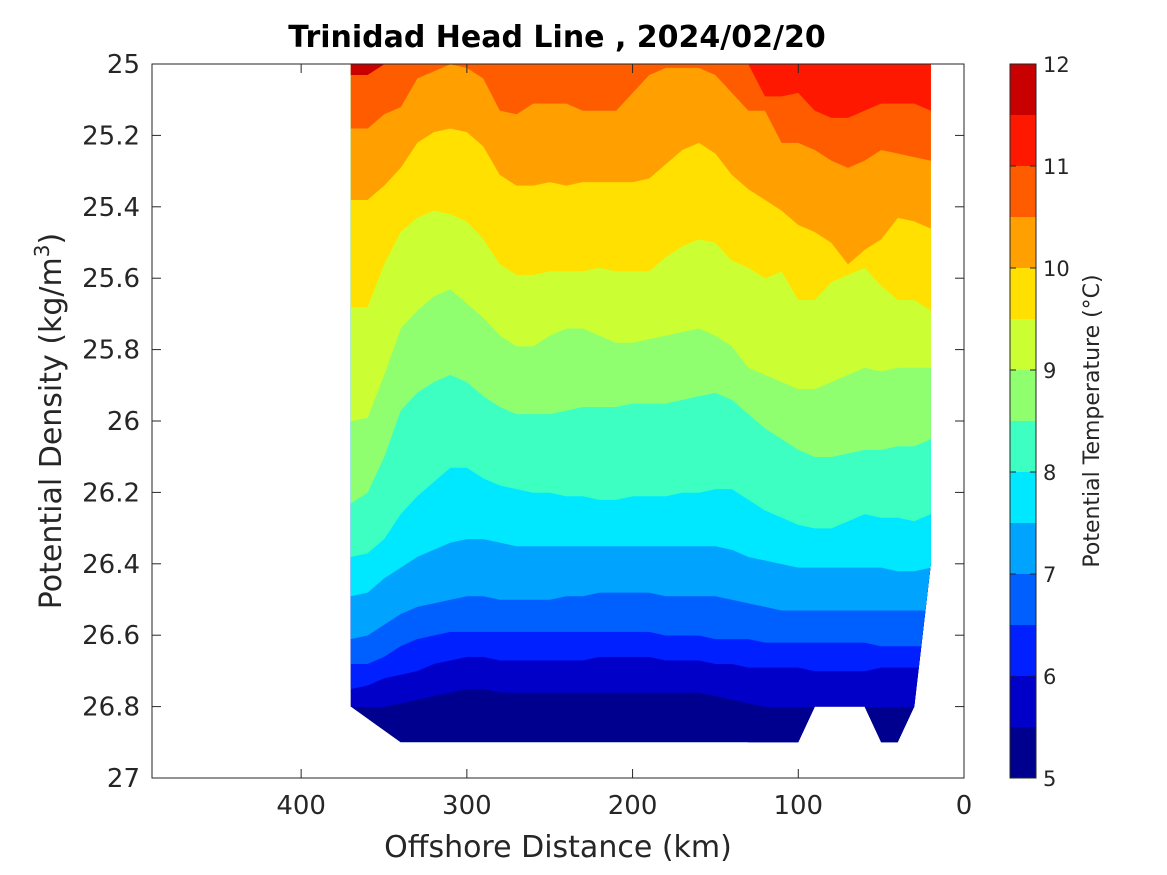 The width and height of the screenshot is (1167, 875). I want to click on x-tick-label: 0, so click(964, 806).